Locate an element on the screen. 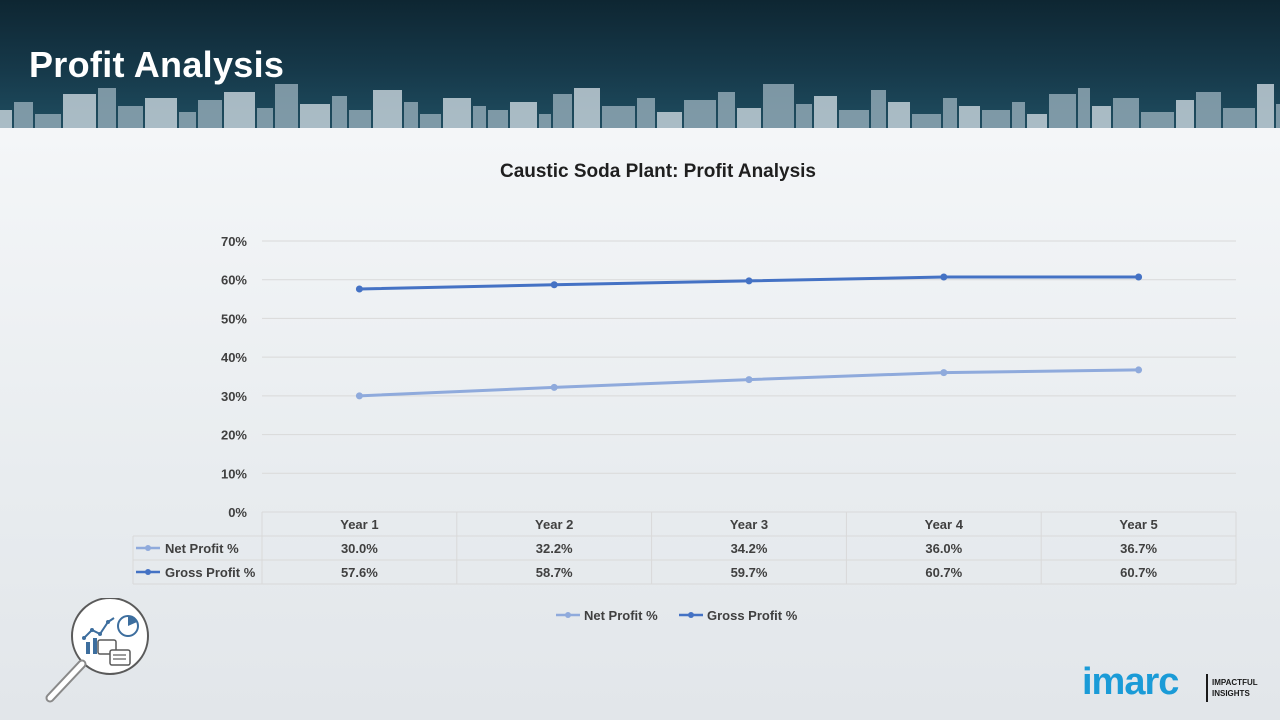 This screenshot has height=720, width=1280. logo-tagline-line-1: IMPACTFUL is located at coordinates (1235, 682).